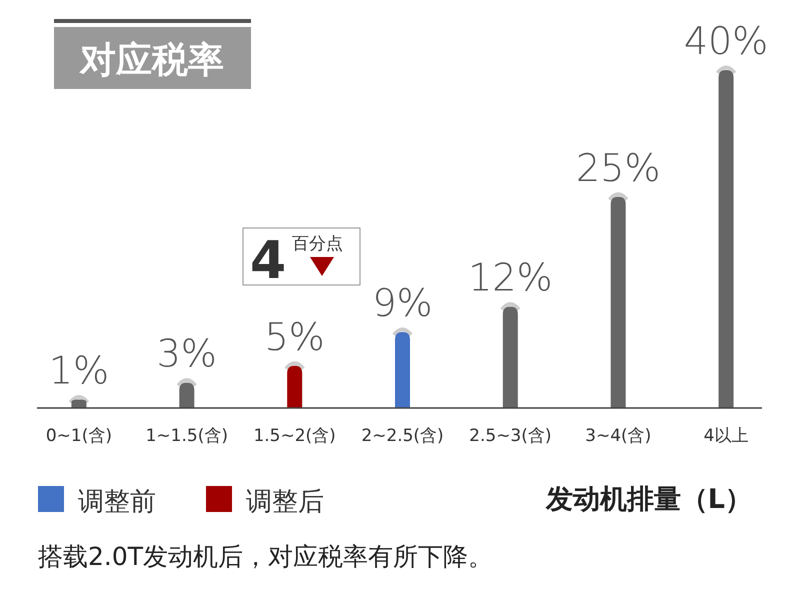 This screenshot has width=800, height=600. I want to click on data-label: 40%, so click(726, 41).